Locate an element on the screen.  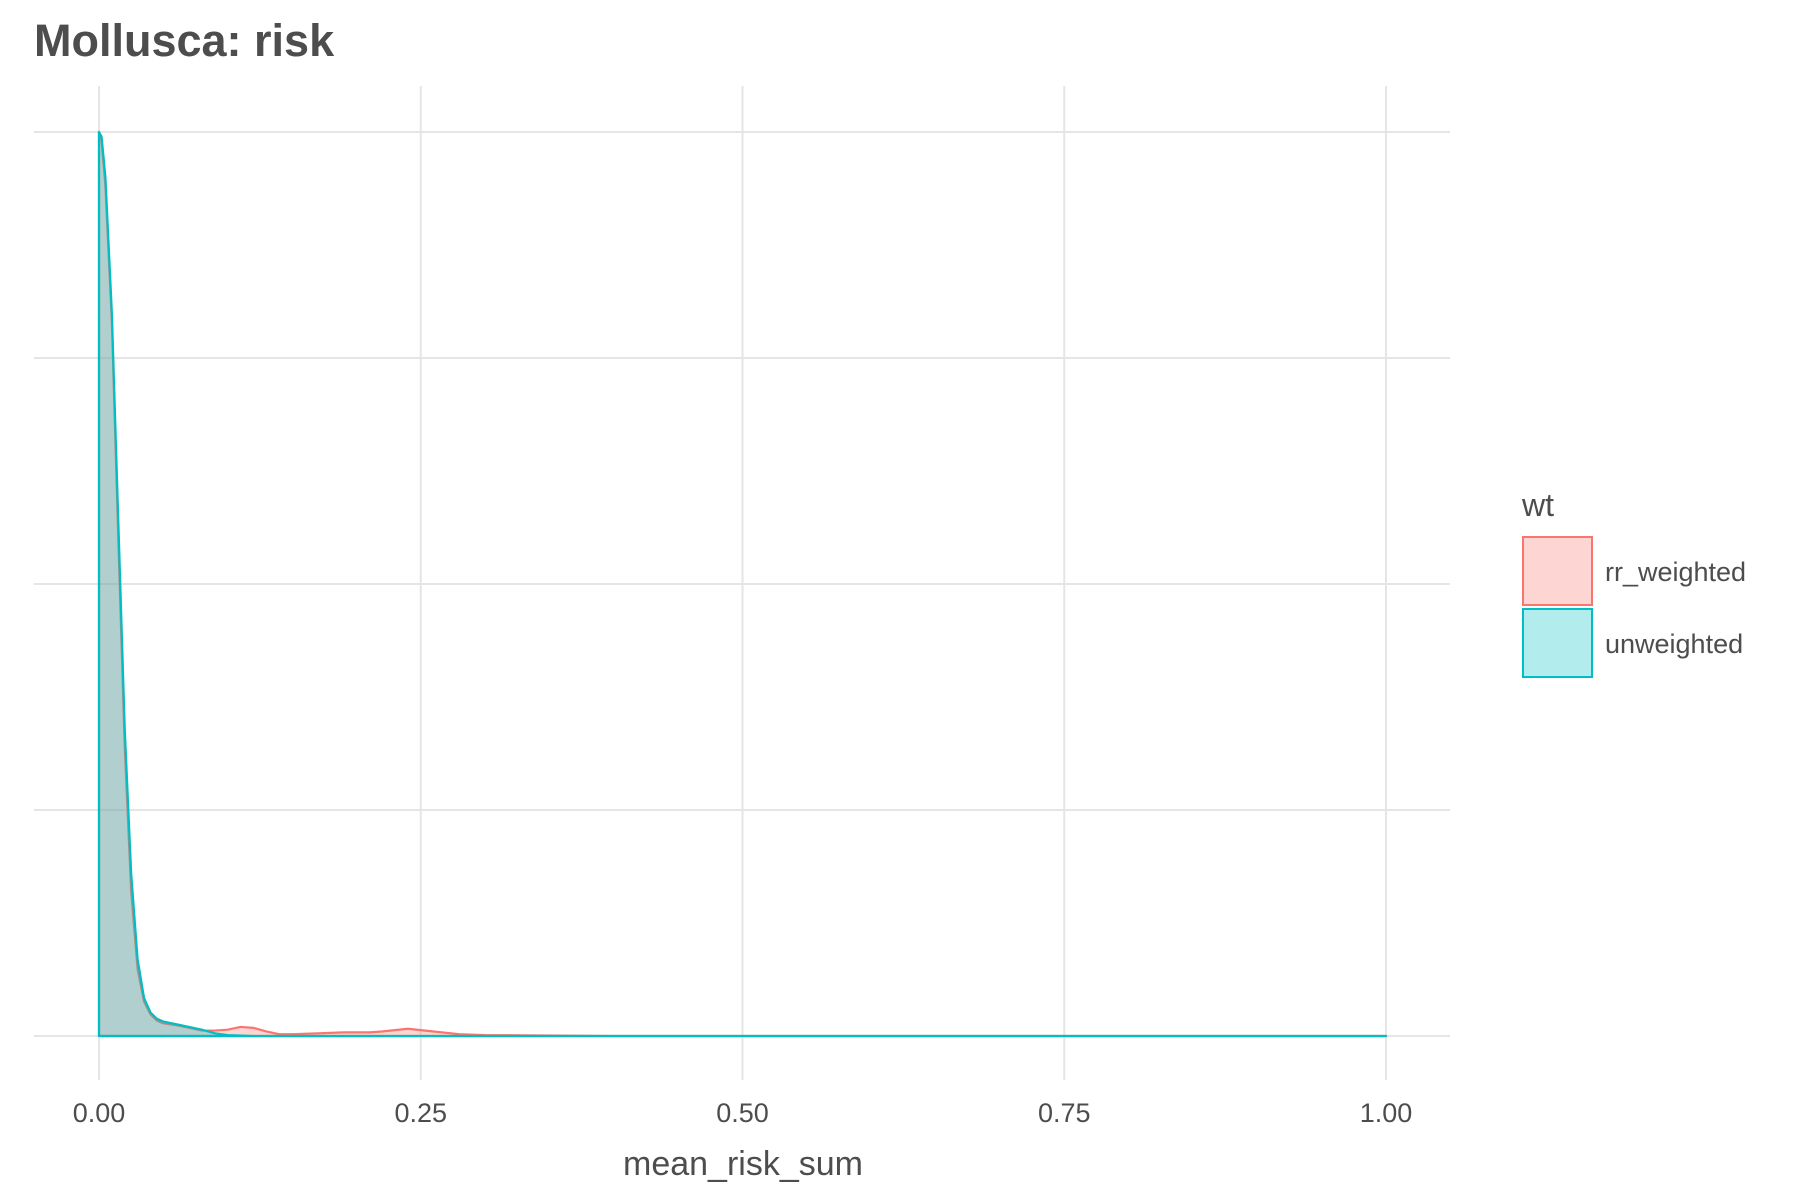
x-tick-label: 0.75 is located at coordinates (1064, 1113).